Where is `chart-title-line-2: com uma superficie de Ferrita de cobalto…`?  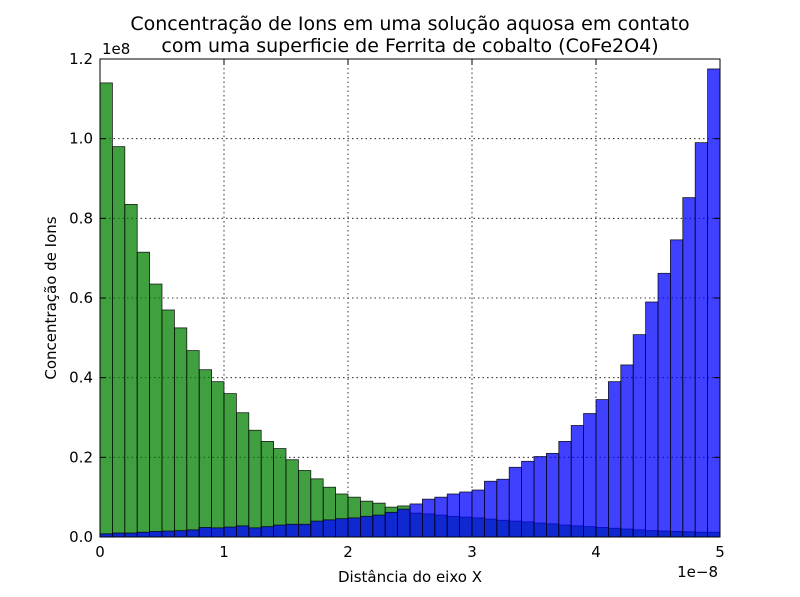
chart-title-line-2: com uma superficie de Ferrita de cobalto… is located at coordinates (409, 46).